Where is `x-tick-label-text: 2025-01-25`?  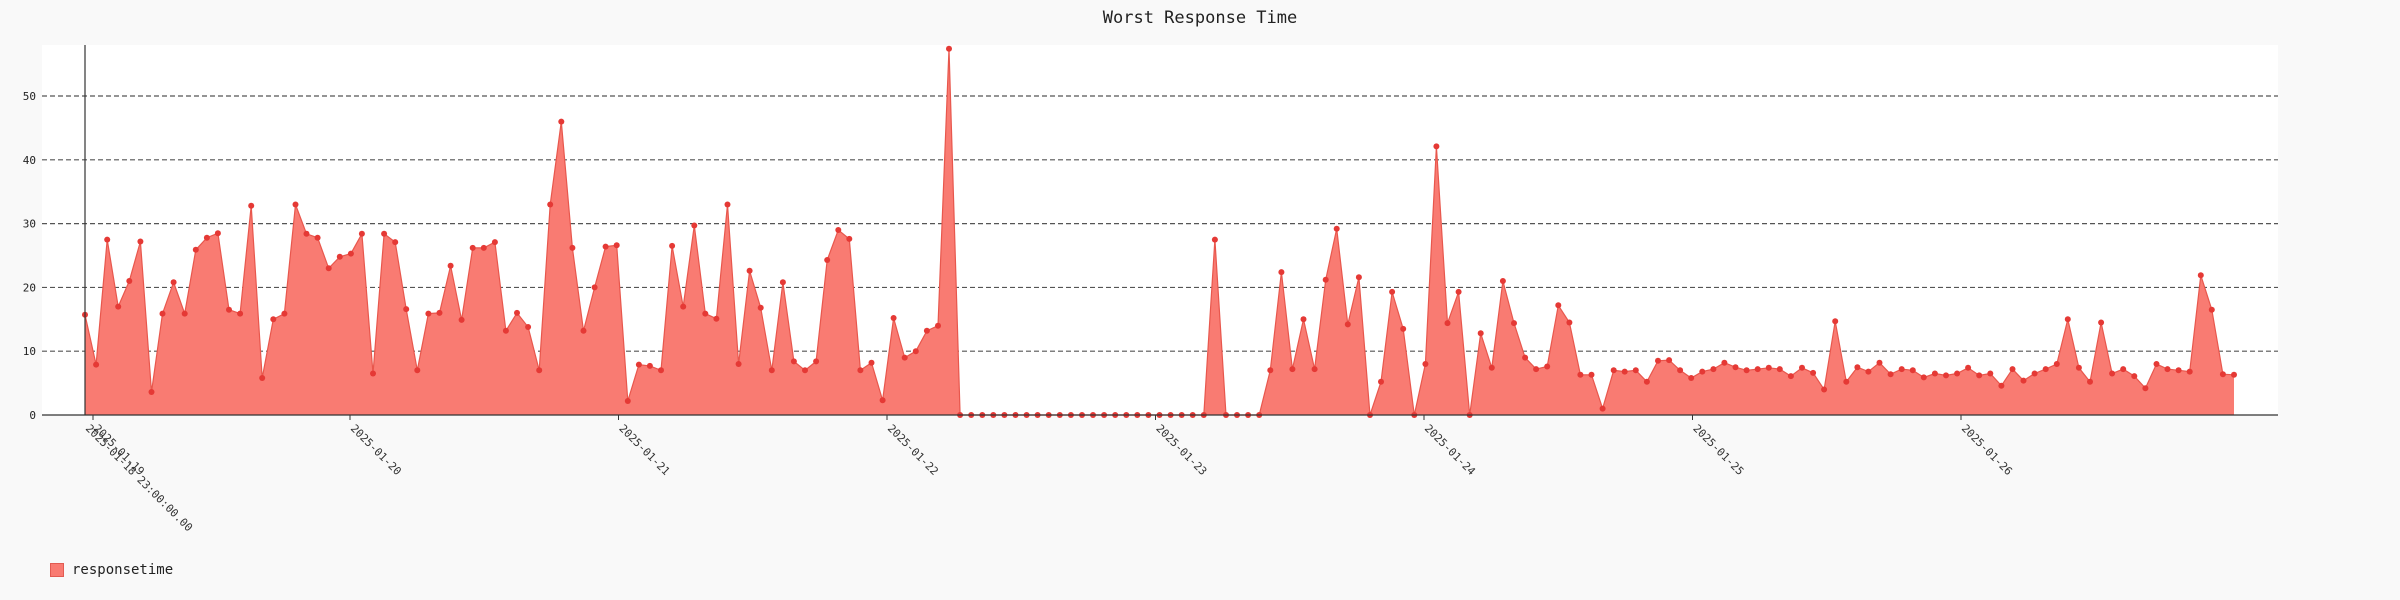
x-tick-label-text: 2025-01-25 is located at coordinates (1718, 450).